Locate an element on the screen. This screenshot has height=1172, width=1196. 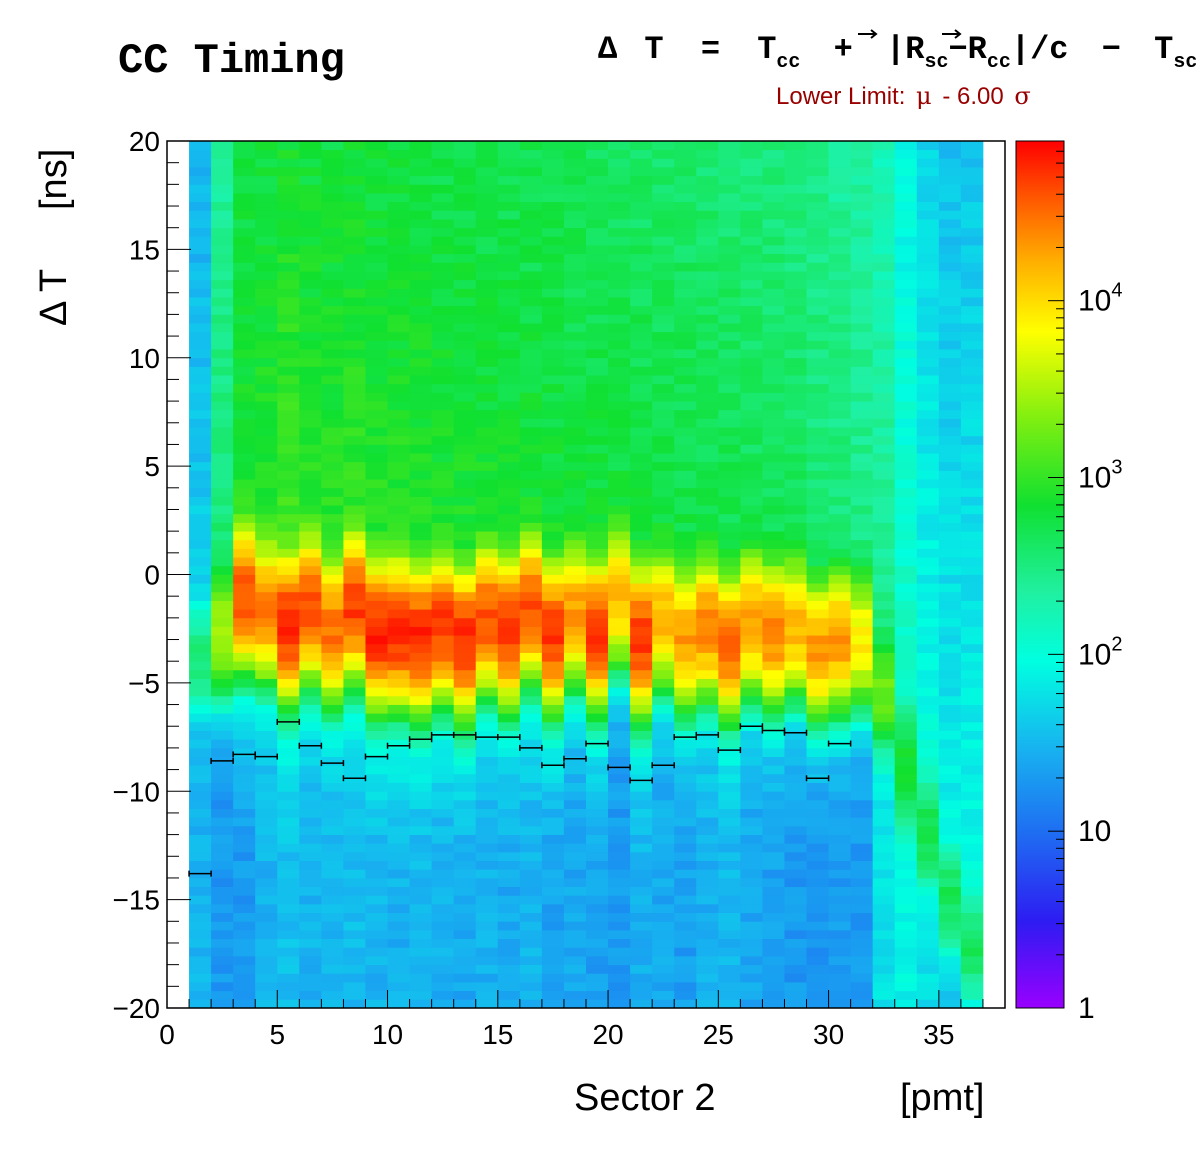
formula-cc-sub2: cc is located at coordinates (999, 62).